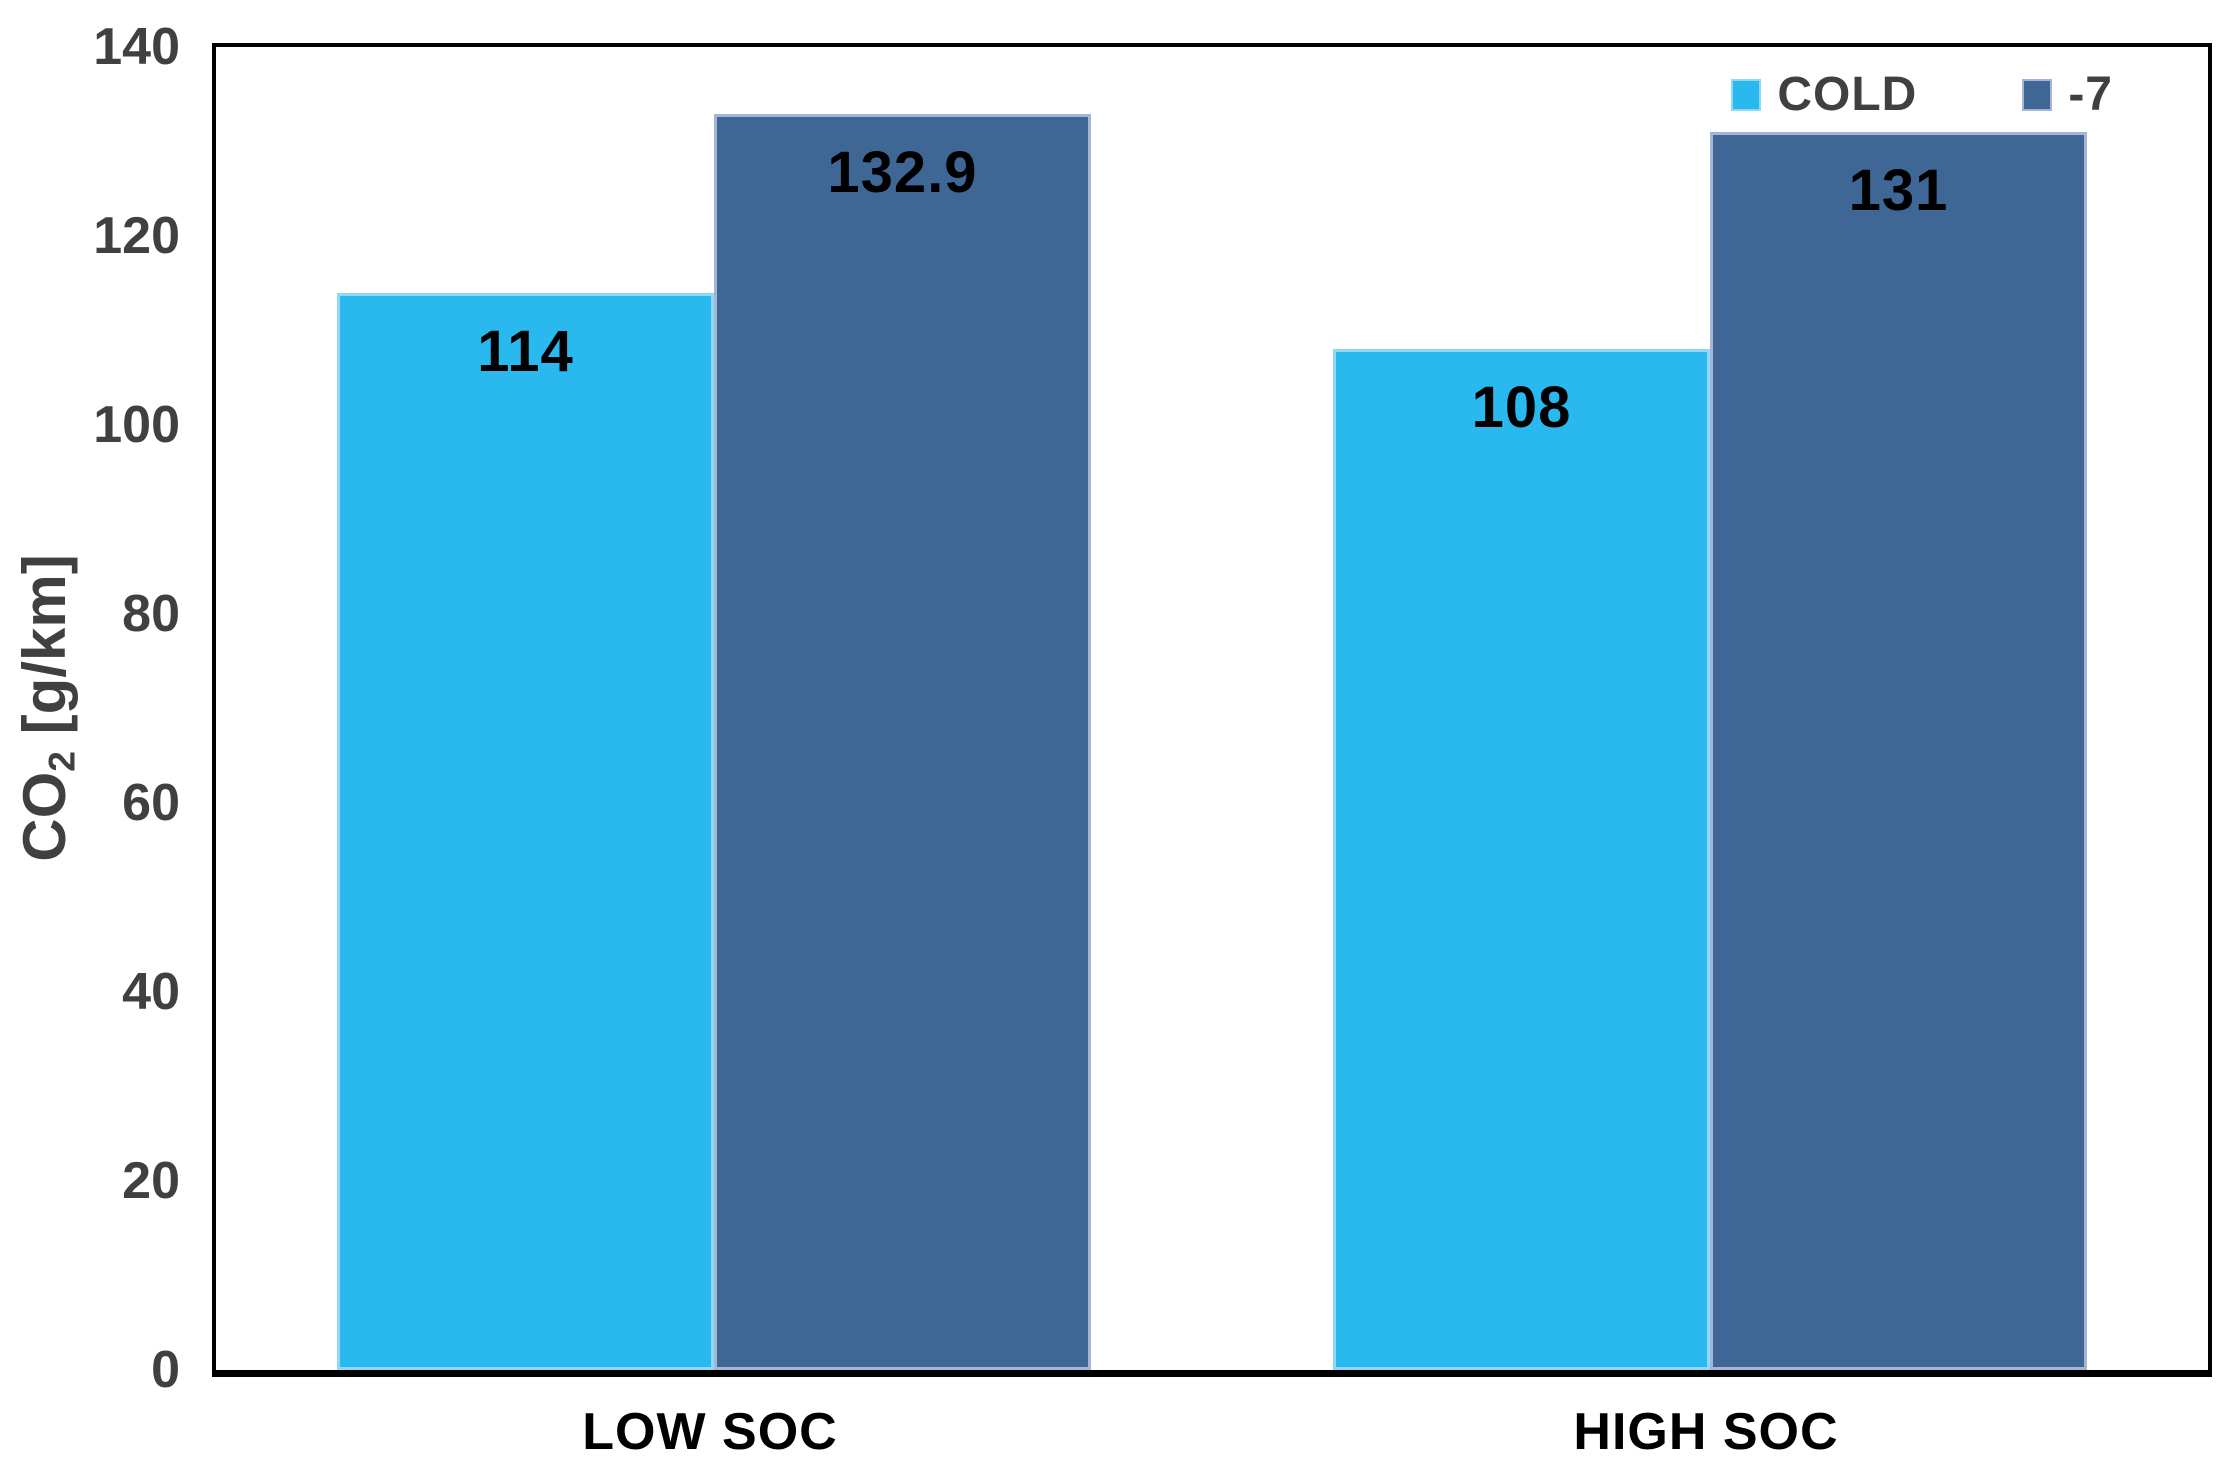 Image resolution: width=2226 pixels, height=1473 pixels. What do you see at coordinates (1706, 1432) in the screenshot?
I see `x-category-label-high-soc: HIGH SOC` at bounding box center [1706, 1432].